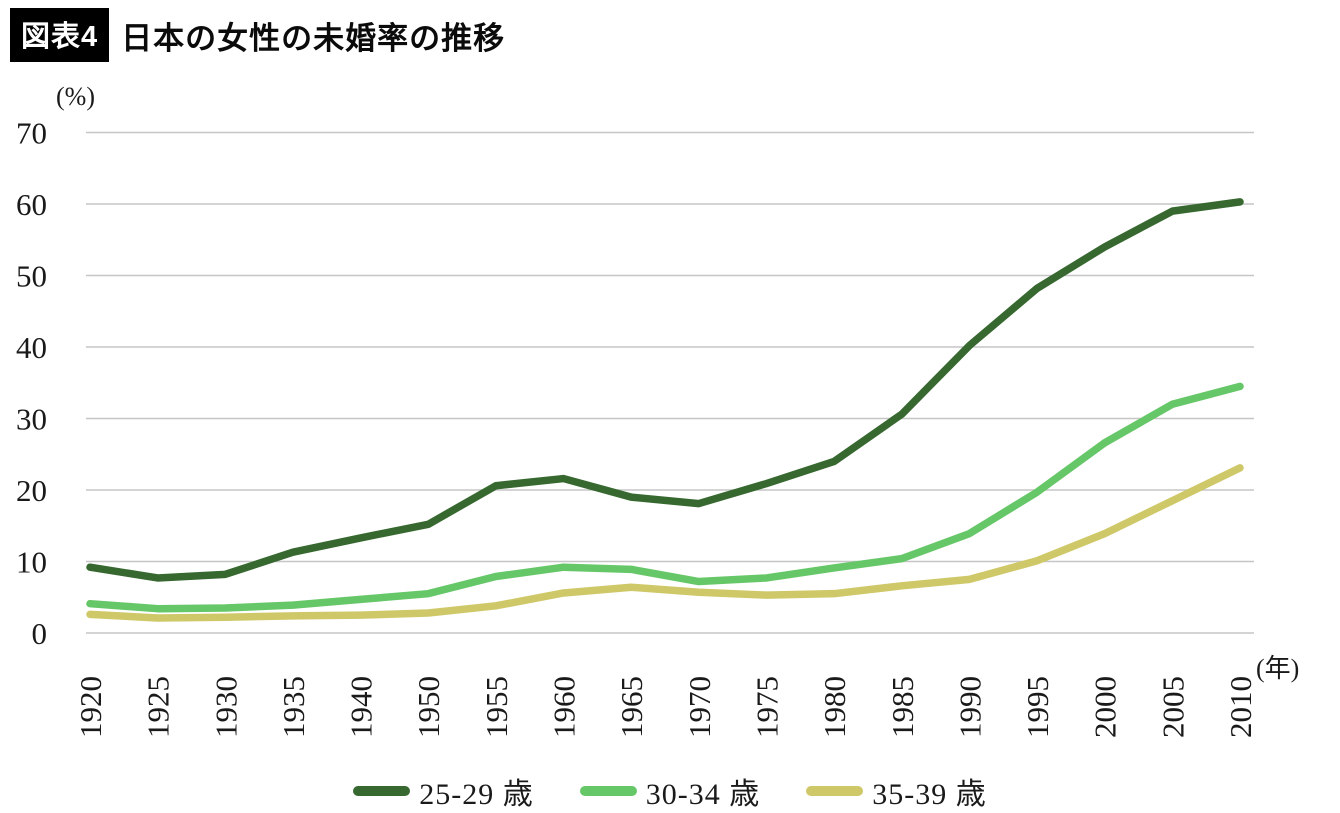 The height and width of the screenshot is (813, 1340). Describe the element at coordinates (31, 347) in the screenshot. I see `y-axis-tick-label: 40` at that location.